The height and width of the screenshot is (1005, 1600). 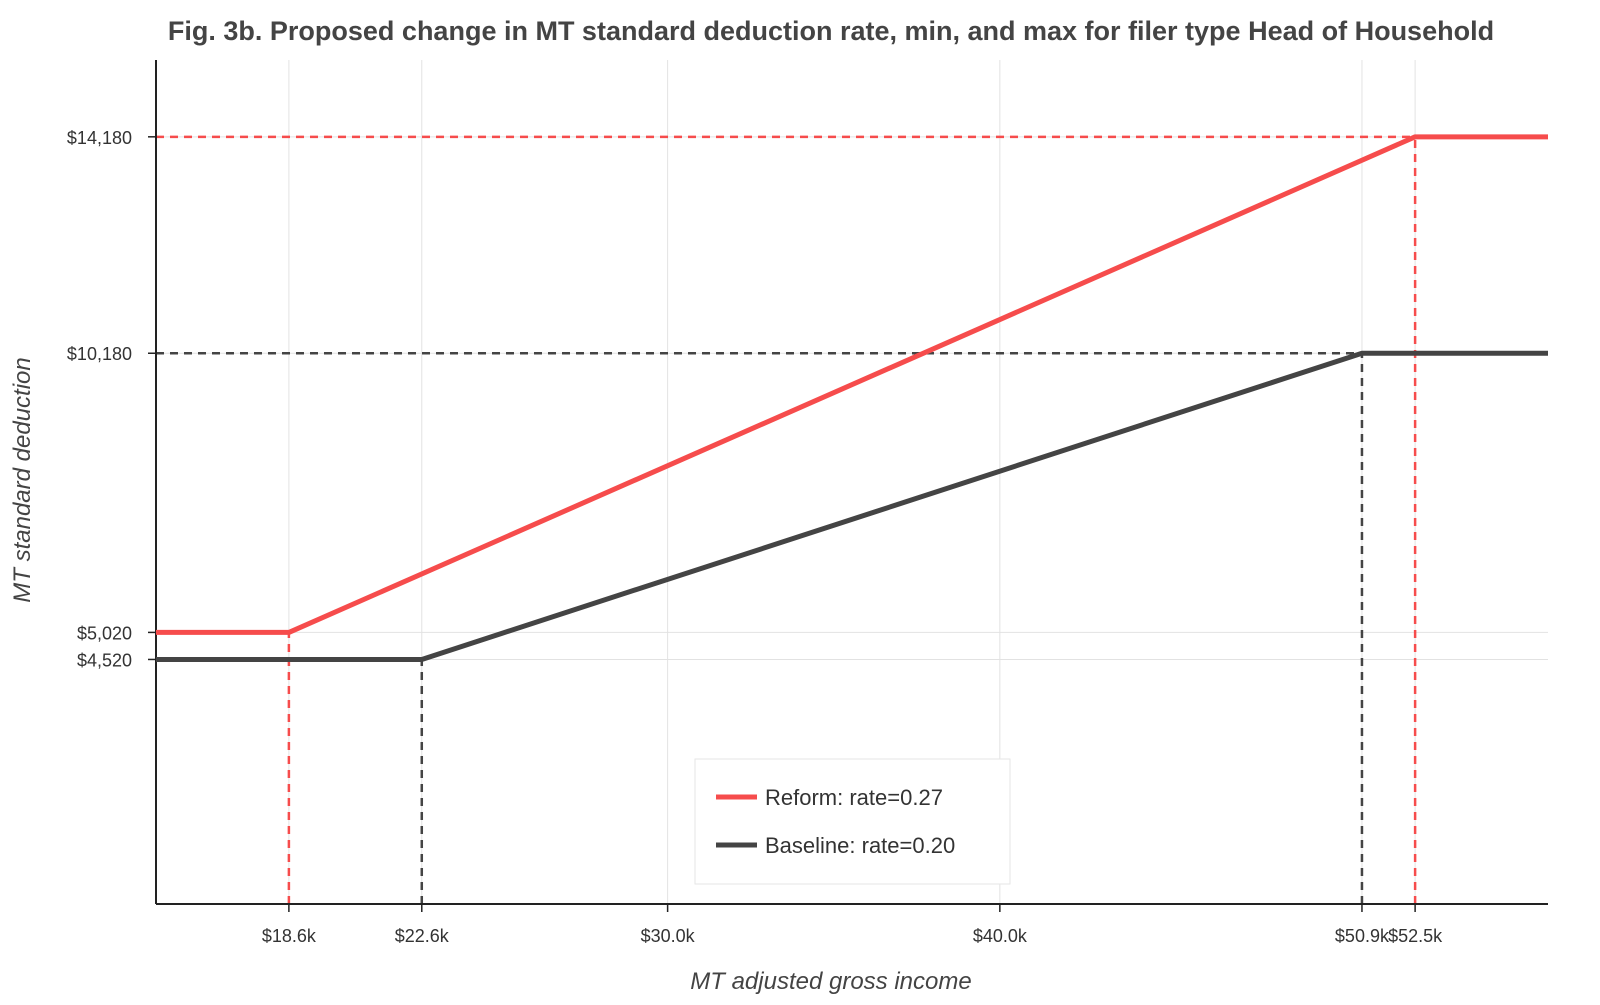 What do you see at coordinates (860, 845) in the screenshot?
I see `legend-label-baseline: Baseline: rate=0.20` at bounding box center [860, 845].